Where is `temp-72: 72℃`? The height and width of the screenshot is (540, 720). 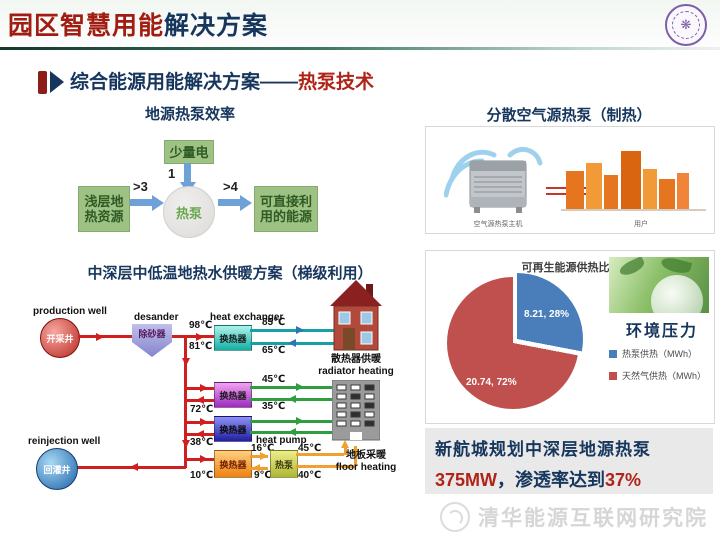
temp-72: 72℃ is located at coordinates (202, 409).